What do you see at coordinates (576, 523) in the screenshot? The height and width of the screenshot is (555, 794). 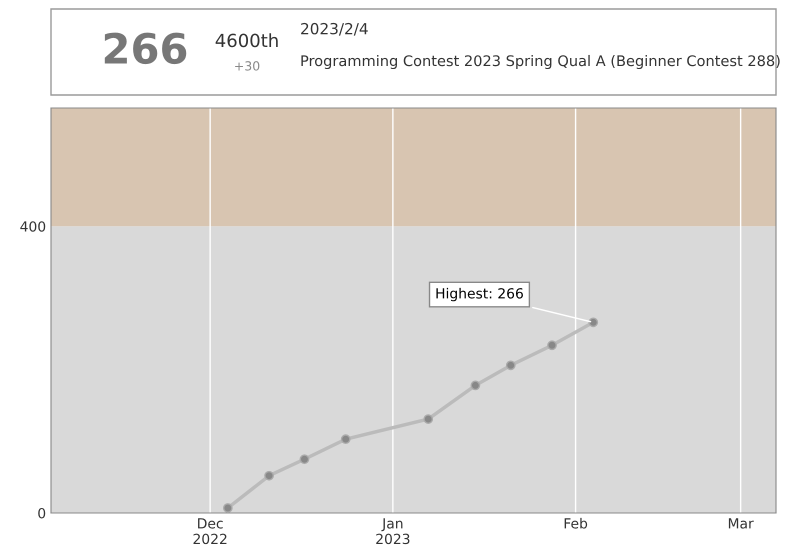 I see `x-tick-label: Feb` at bounding box center [576, 523].